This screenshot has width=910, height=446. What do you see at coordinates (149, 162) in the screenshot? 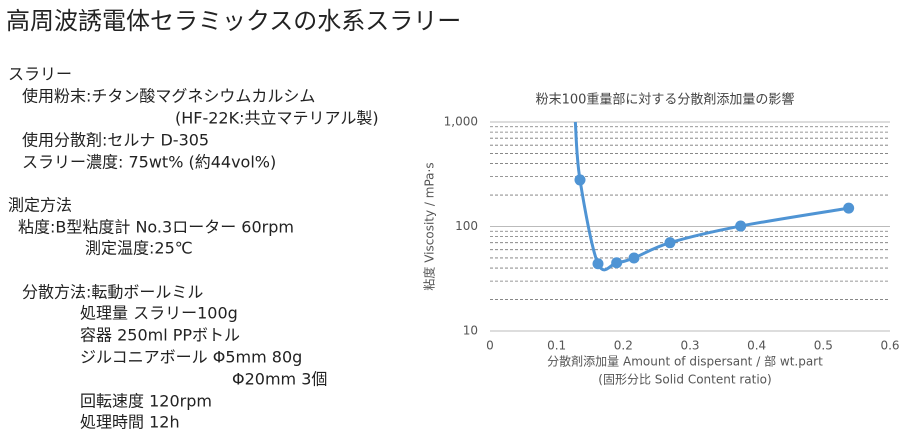
I see `text-line: スラリー濃度: 75wt% (約44vol%)` at bounding box center [149, 162].